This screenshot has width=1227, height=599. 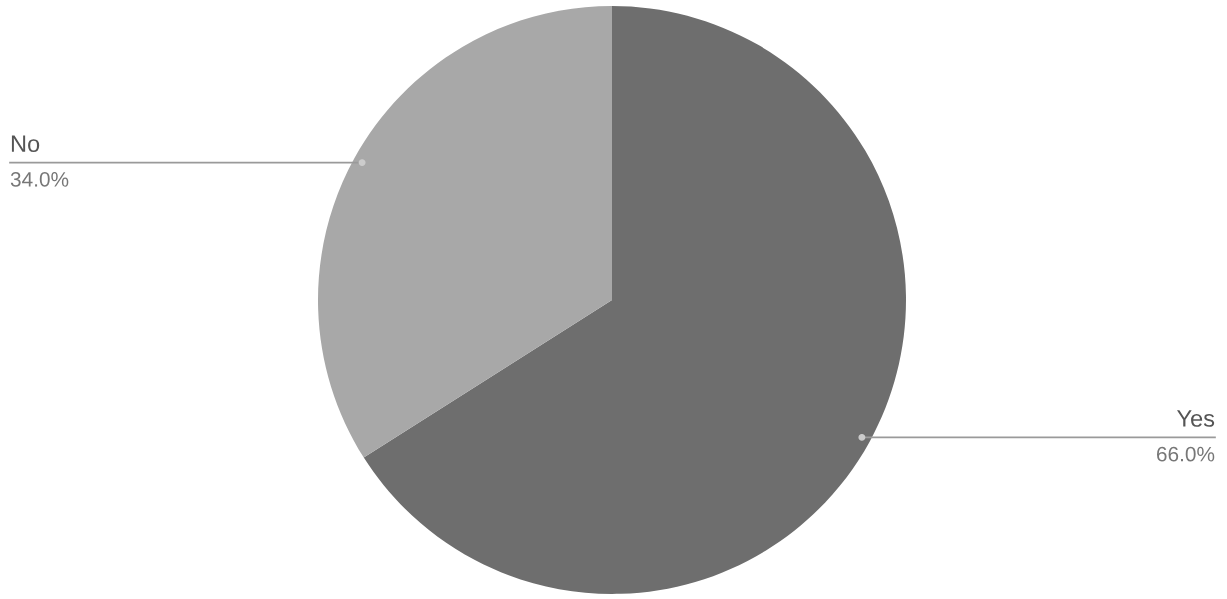 What do you see at coordinates (1195, 418) in the screenshot?
I see `slice-label: Yes` at bounding box center [1195, 418].